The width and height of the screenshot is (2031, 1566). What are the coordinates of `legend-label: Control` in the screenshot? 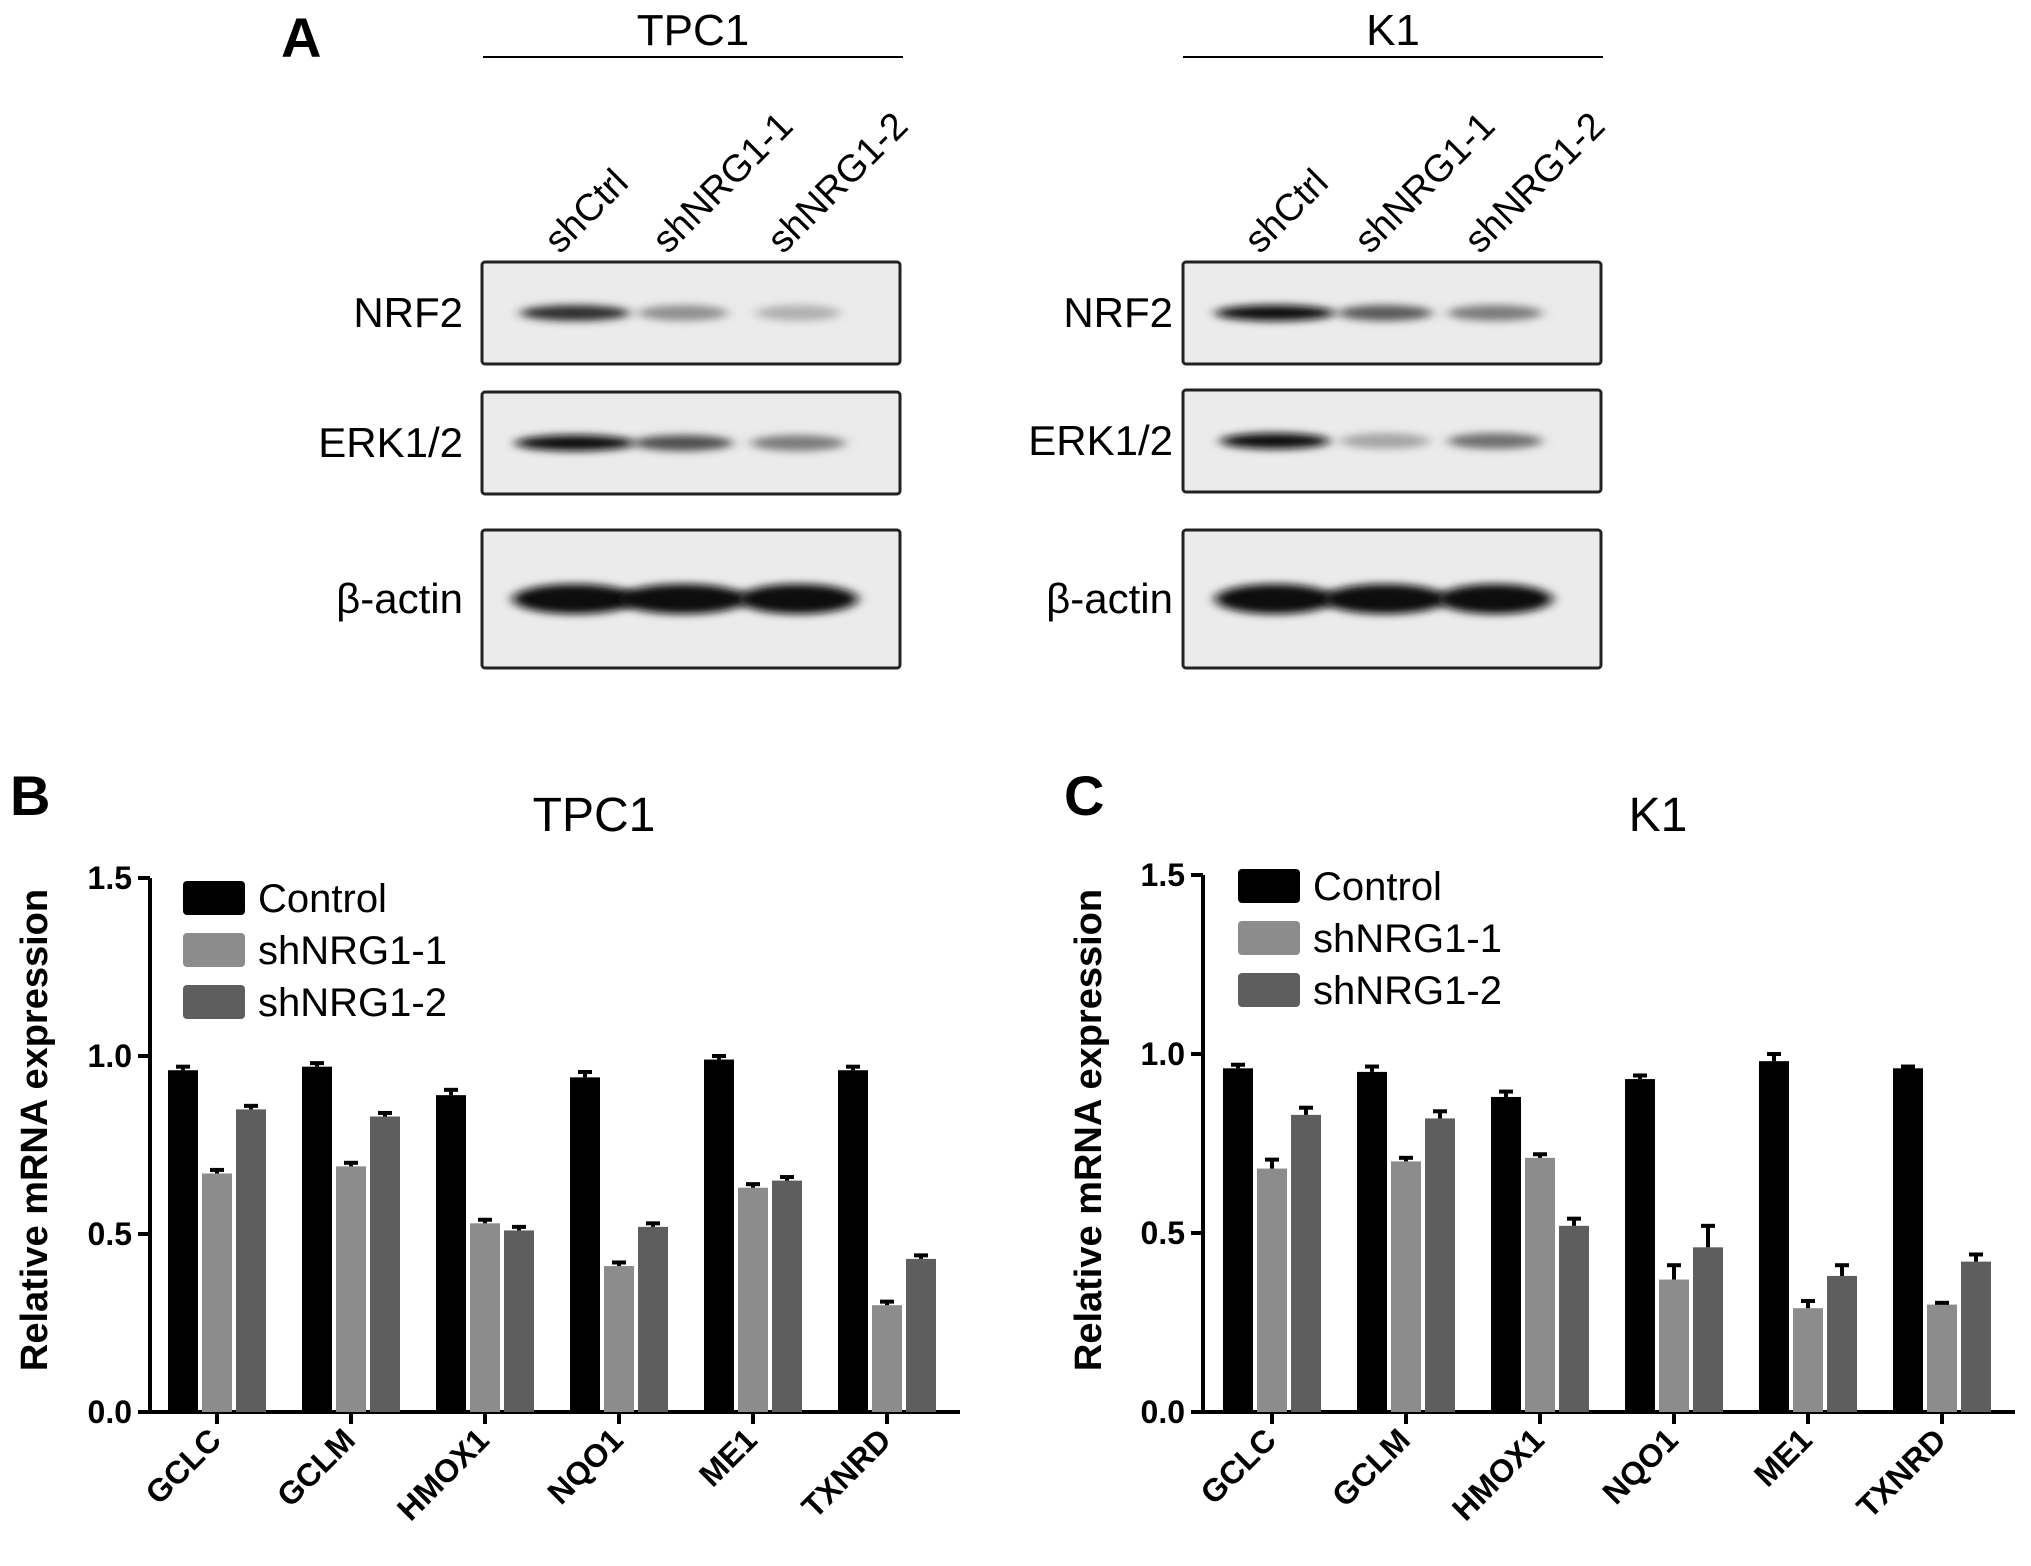 It's located at (1377, 887).